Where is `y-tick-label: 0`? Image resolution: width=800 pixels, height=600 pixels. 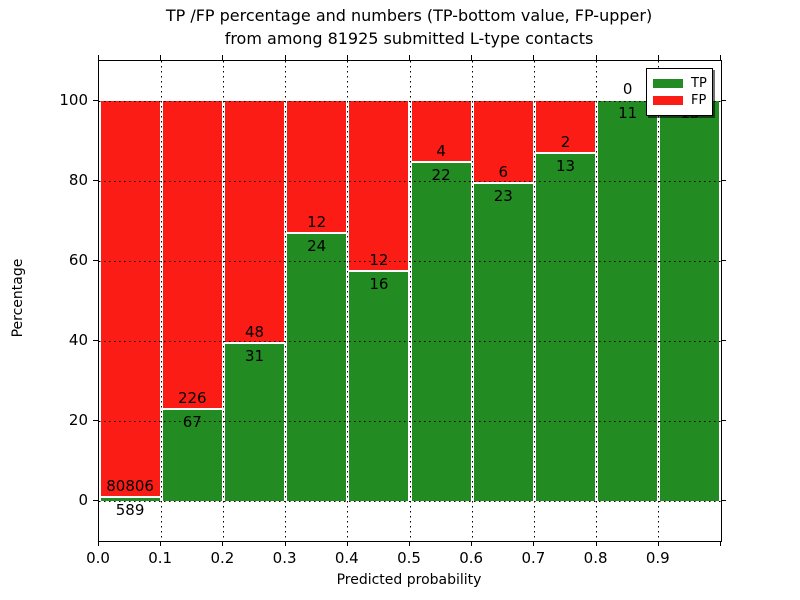
y-tick-label: 0 is located at coordinates (83, 500).